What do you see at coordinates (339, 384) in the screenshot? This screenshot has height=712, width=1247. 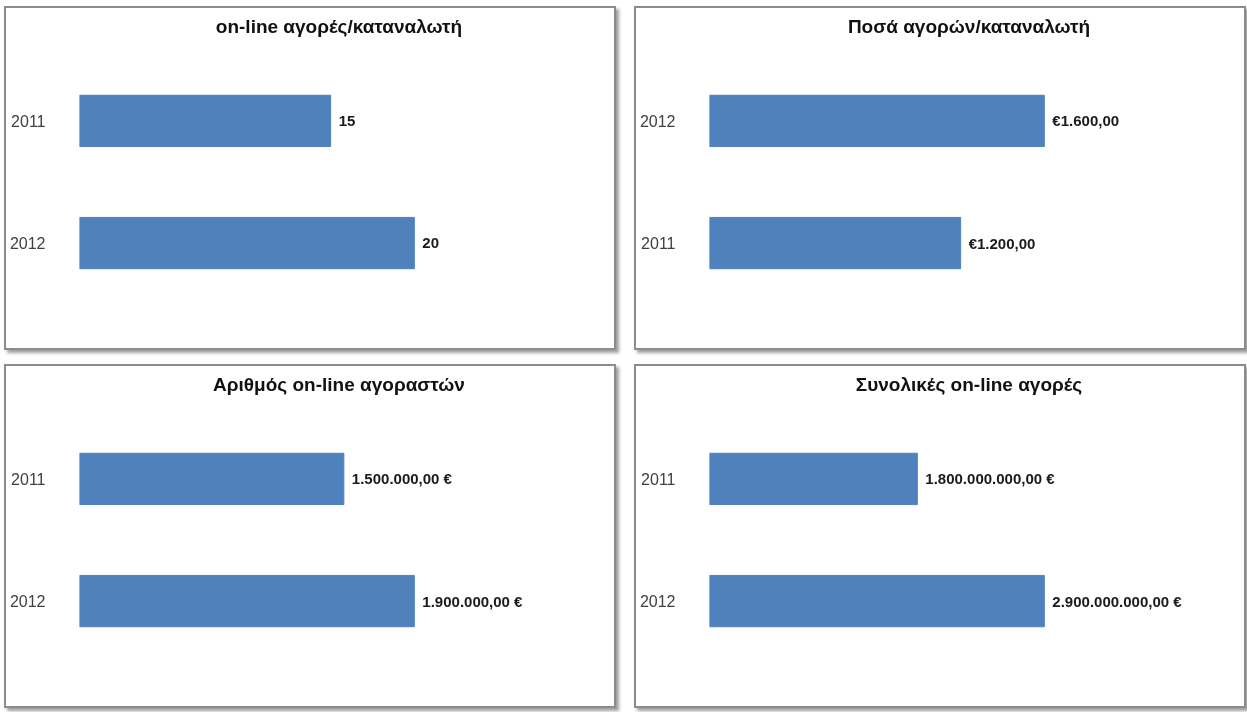 I see `chart-title: Αριθμός on-line αγοραστών` at bounding box center [339, 384].